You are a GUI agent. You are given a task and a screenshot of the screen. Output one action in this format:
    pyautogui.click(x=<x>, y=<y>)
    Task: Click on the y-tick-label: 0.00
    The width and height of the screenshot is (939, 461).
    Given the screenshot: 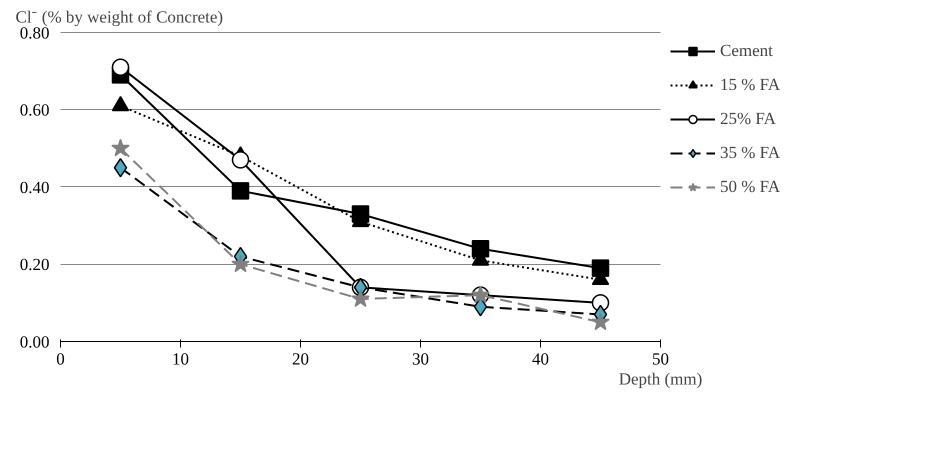 What is the action you would take?
    pyautogui.click(x=35, y=342)
    